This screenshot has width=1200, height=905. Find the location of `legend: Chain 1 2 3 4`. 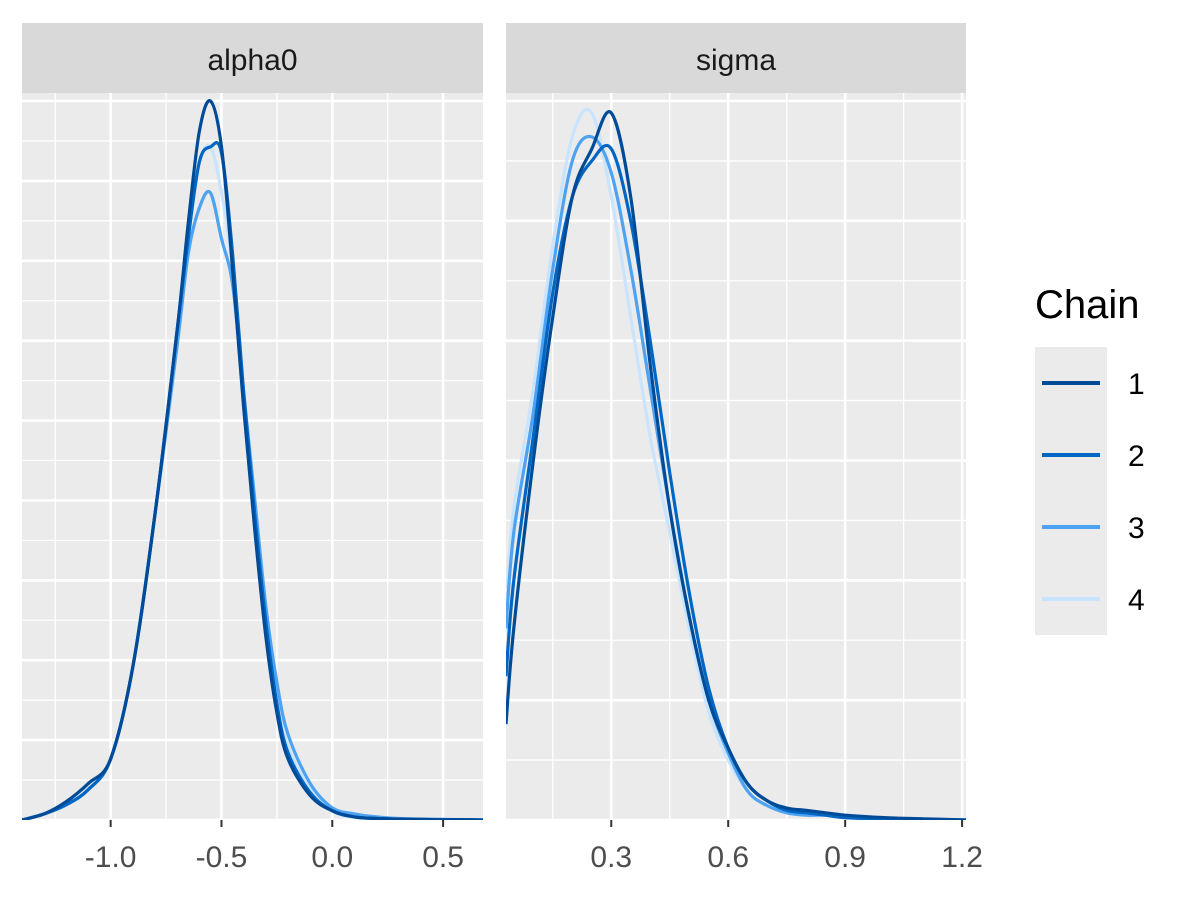

legend: Chain 1 2 3 4 is located at coordinates (1090, 459).